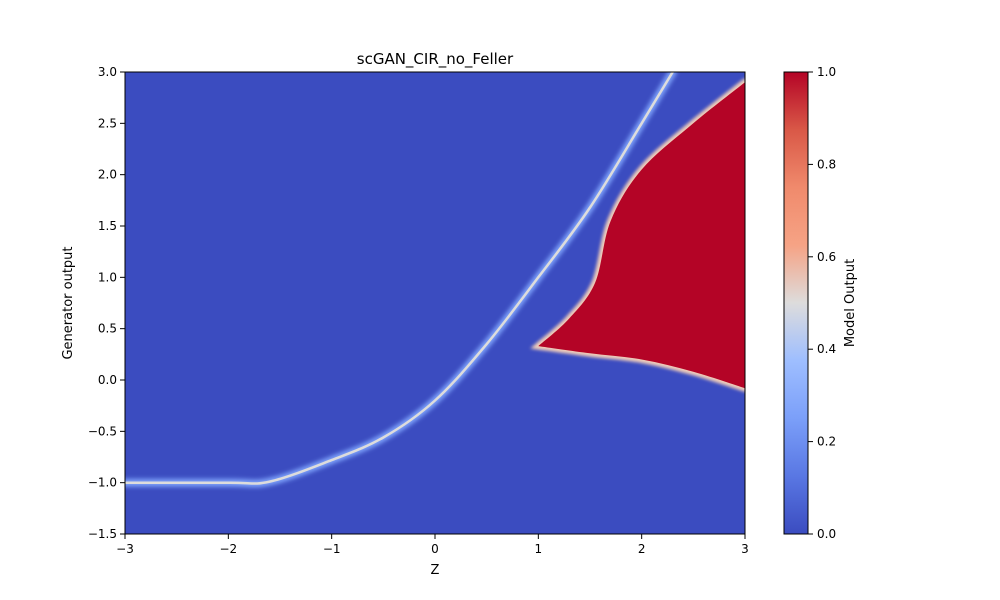 This screenshot has width=1000, height=600. What do you see at coordinates (539, 549) in the screenshot?
I see `x-tick-label: 1` at bounding box center [539, 549].